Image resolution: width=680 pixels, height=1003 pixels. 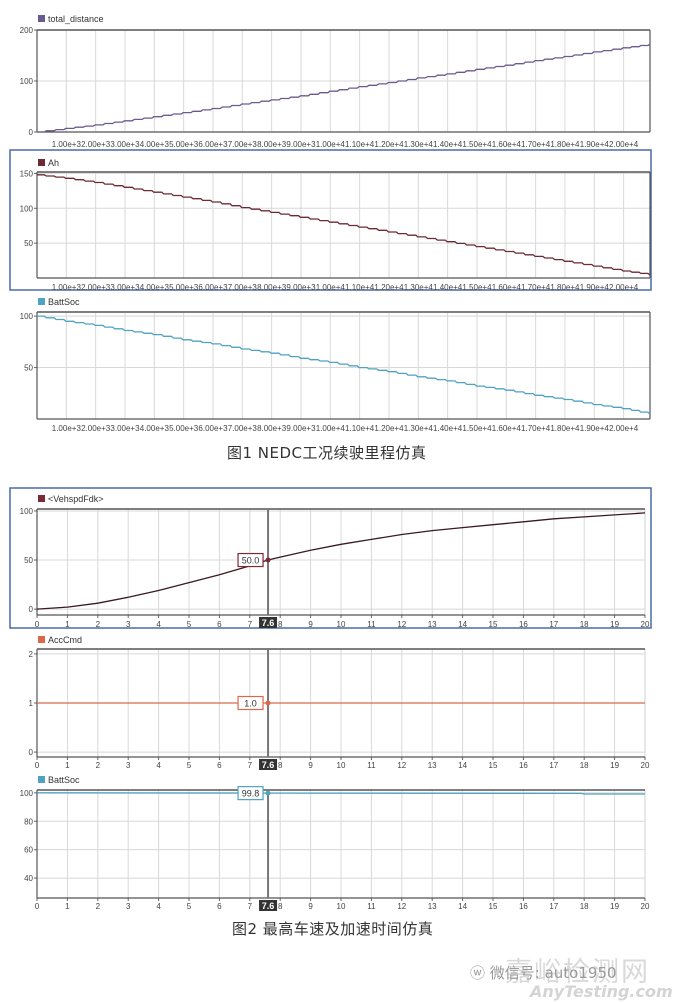 I want to click on wechat-icon: ⓦ, so click(x=480, y=973).